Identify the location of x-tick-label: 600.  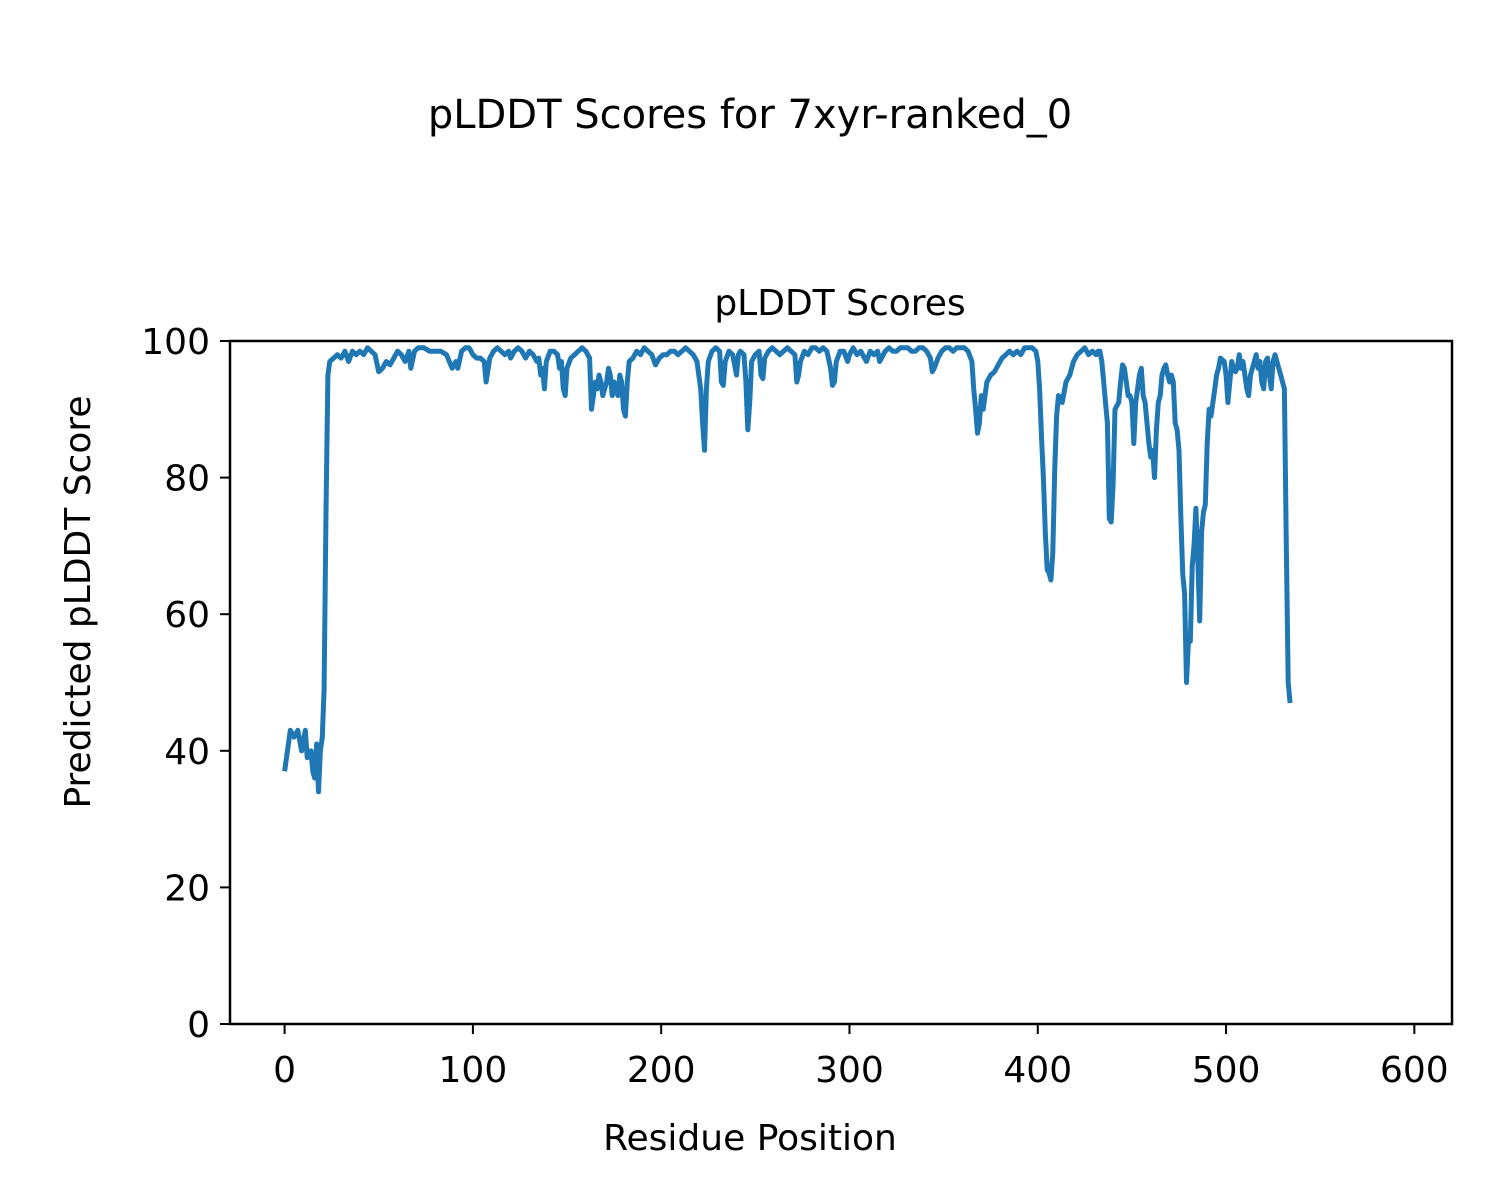
(1414, 1070).